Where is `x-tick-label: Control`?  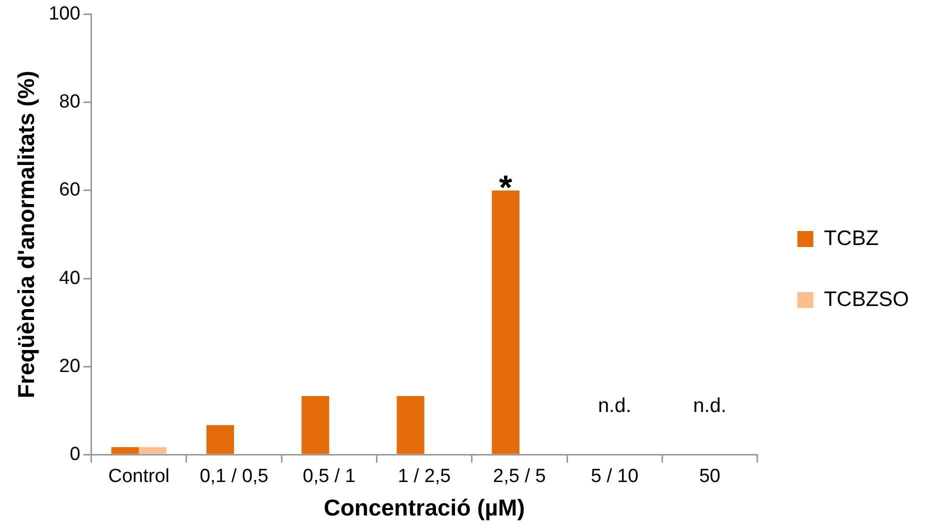
x-tick-label: Control is located at coordinates (139, 477).